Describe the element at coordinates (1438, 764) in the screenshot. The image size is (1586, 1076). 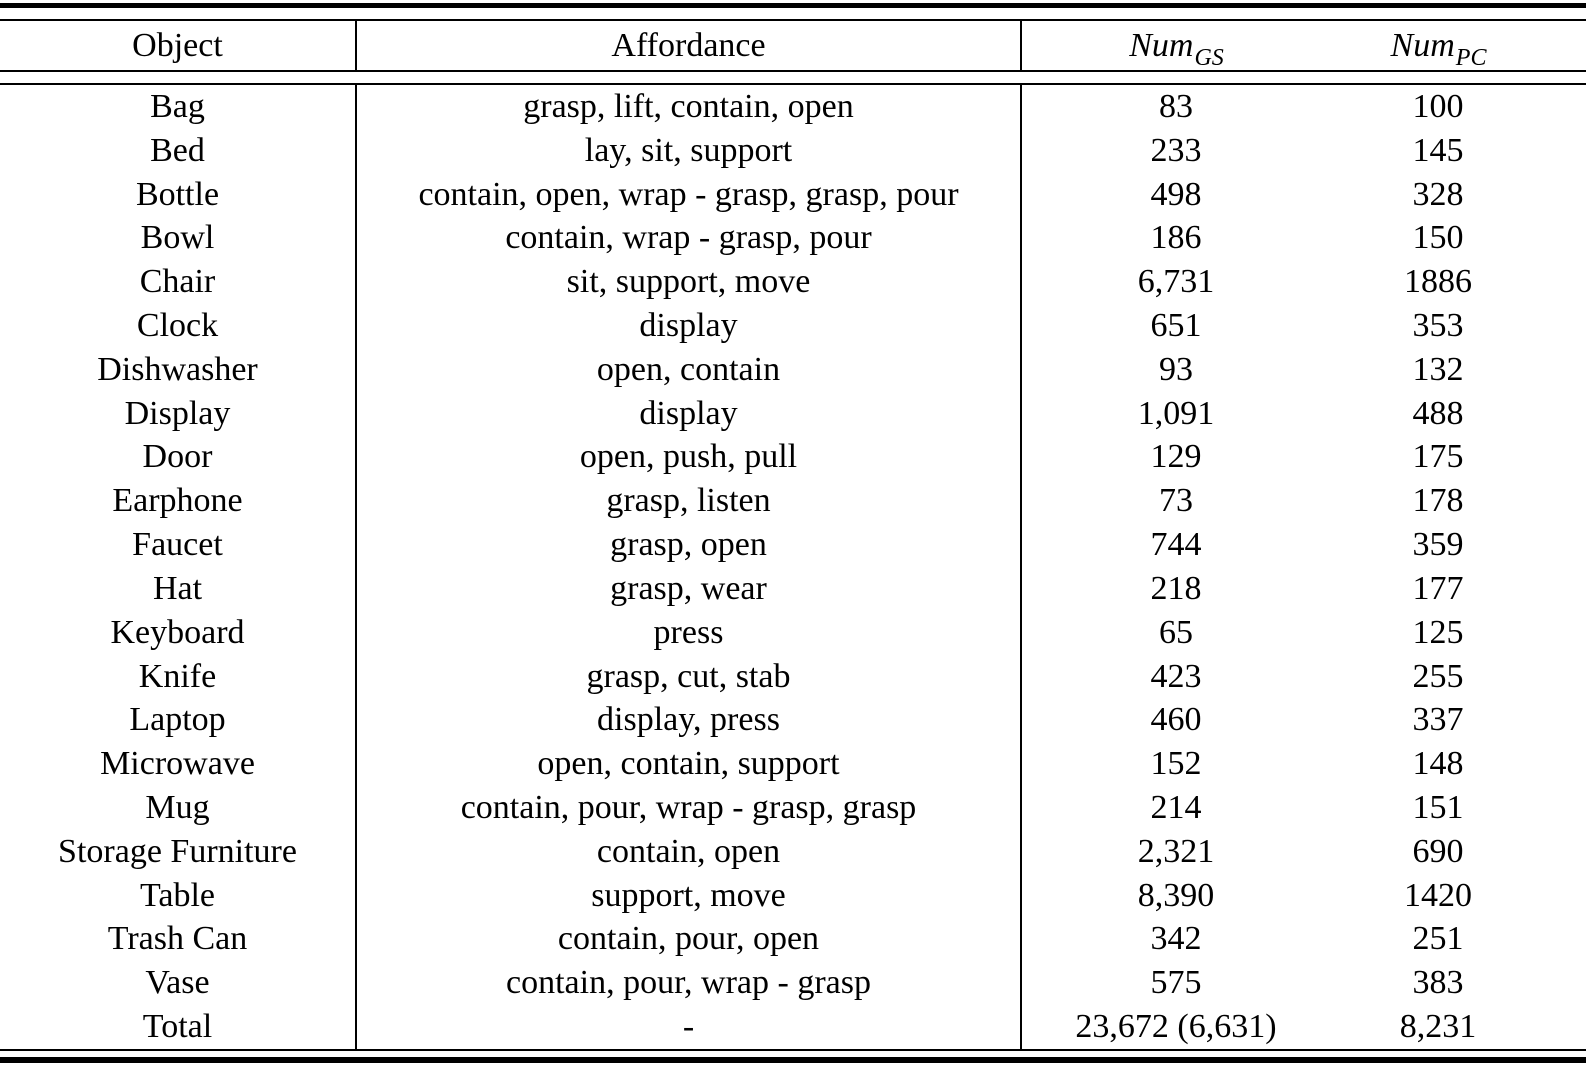
I see `cell-num-pc: 148` at that location.